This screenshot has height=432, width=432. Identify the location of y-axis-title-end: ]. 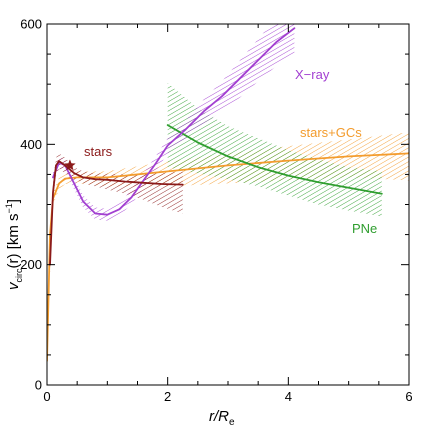
(13, 201).